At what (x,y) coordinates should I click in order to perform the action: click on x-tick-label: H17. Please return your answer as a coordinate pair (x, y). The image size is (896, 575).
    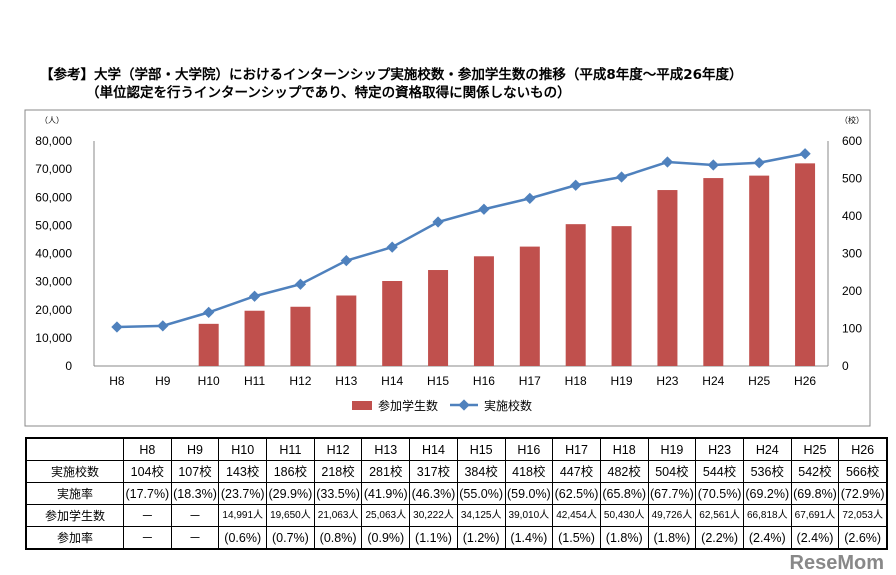
    Looking at the image, I should click on (530, 381).